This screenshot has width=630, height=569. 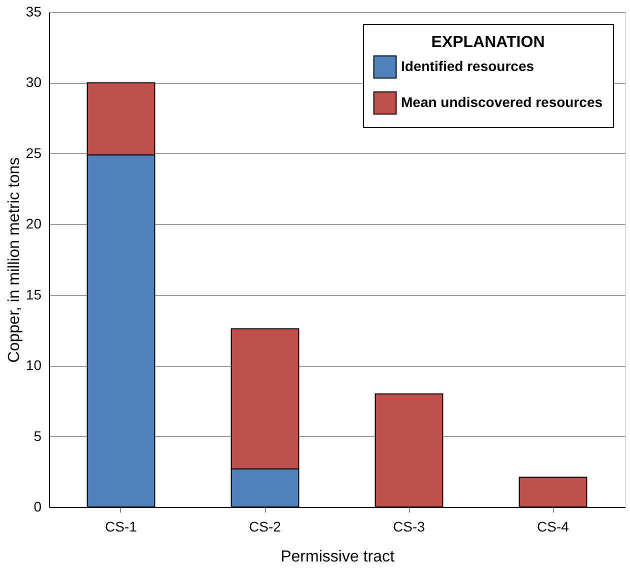 What do you see at coordinates (34, 12) in the screenshot?
I see `y-tick-label: 35` at bounding box center [34, 12].